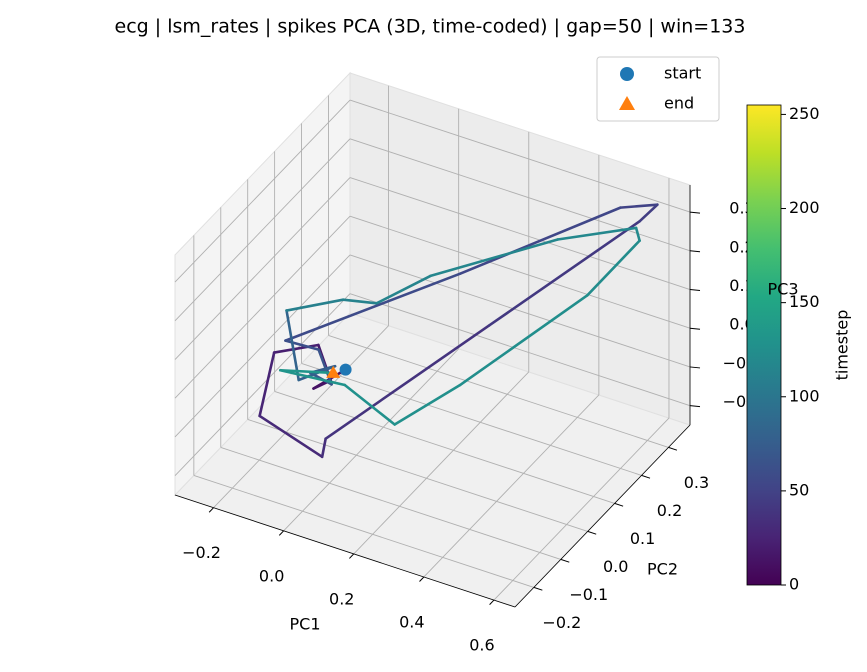  What do you see at coordinates (669, 510) in the screenshot?
I see `y-tick-label: 0.2` at bounding box center [669, 510].